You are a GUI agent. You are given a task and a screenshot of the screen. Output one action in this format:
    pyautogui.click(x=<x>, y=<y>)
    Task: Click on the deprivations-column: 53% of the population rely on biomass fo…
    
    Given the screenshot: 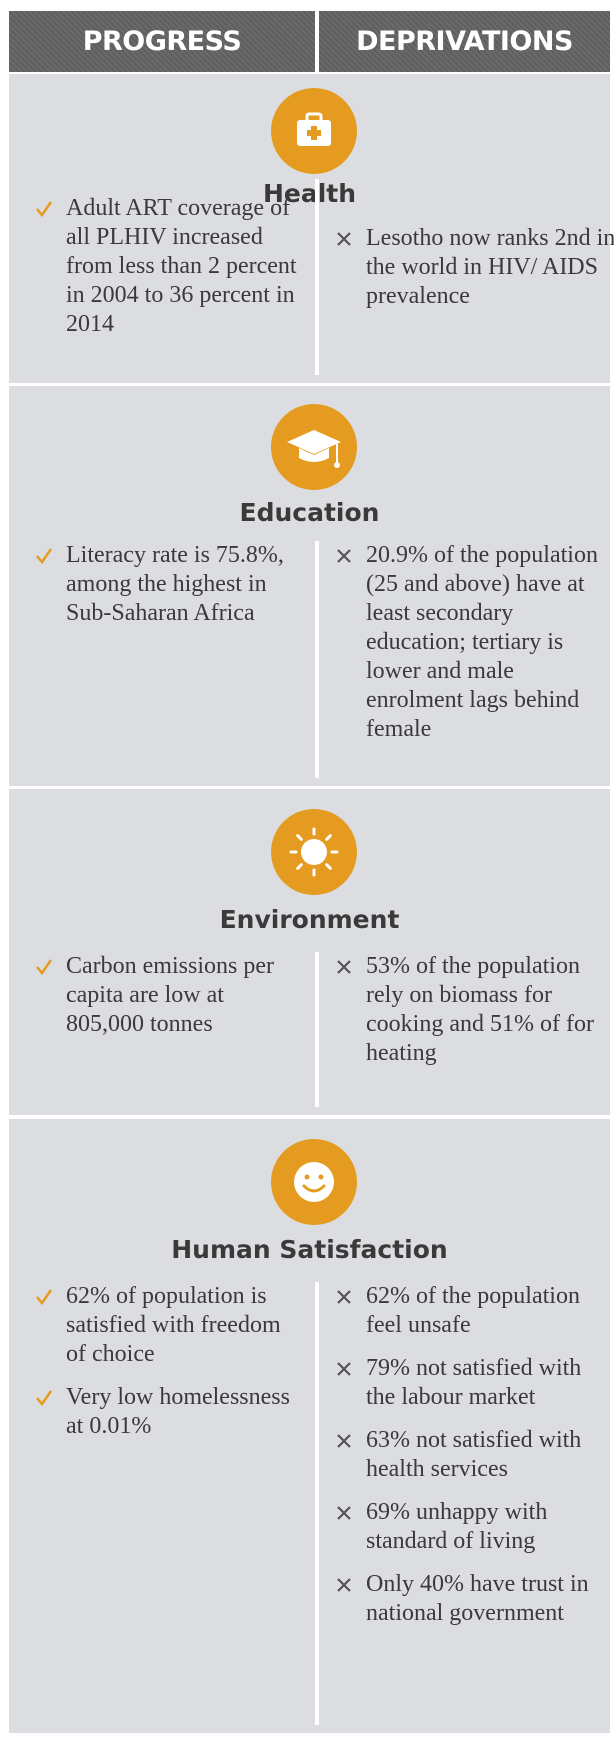 What is the action you would take?
    pyautogui.click(x=475, y=1017)
    